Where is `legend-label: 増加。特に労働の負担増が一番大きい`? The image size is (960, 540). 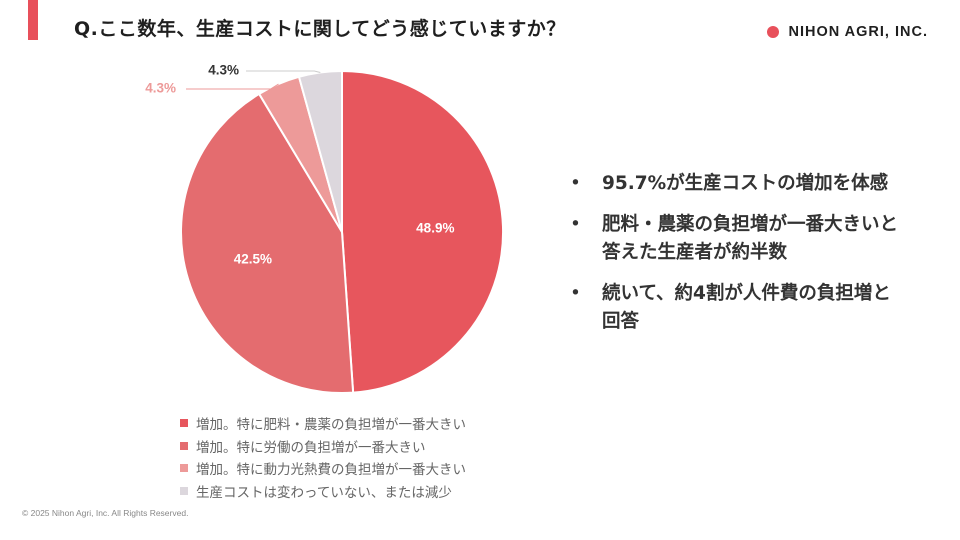 legend-label: 増加。特に労働の負担増が一番大きい is located at coordinates (311, 447).